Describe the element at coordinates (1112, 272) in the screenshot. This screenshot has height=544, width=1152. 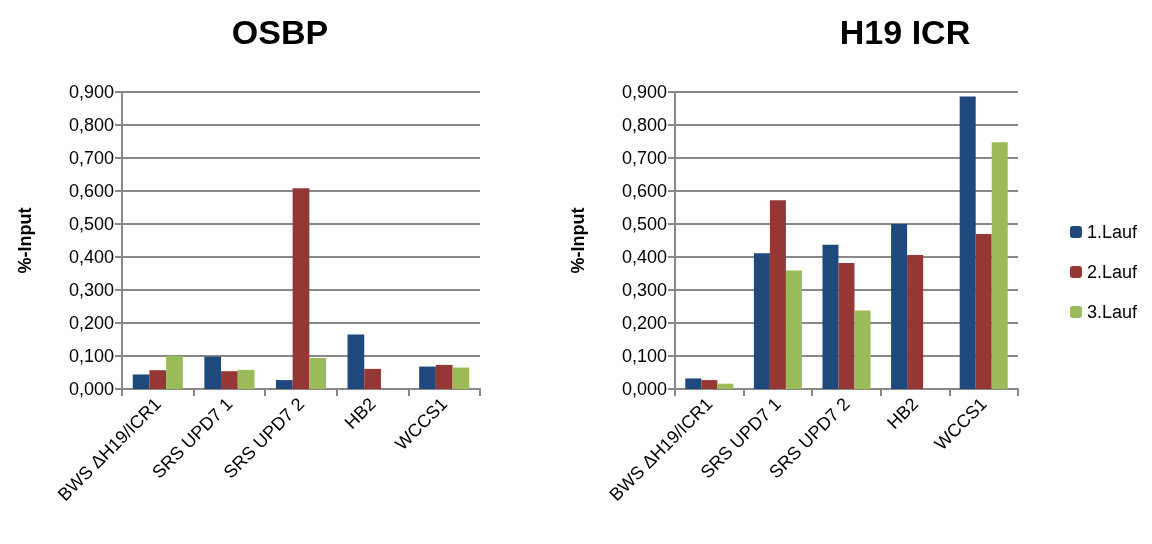
I see `legend-label: 2.Lauf` at that location.